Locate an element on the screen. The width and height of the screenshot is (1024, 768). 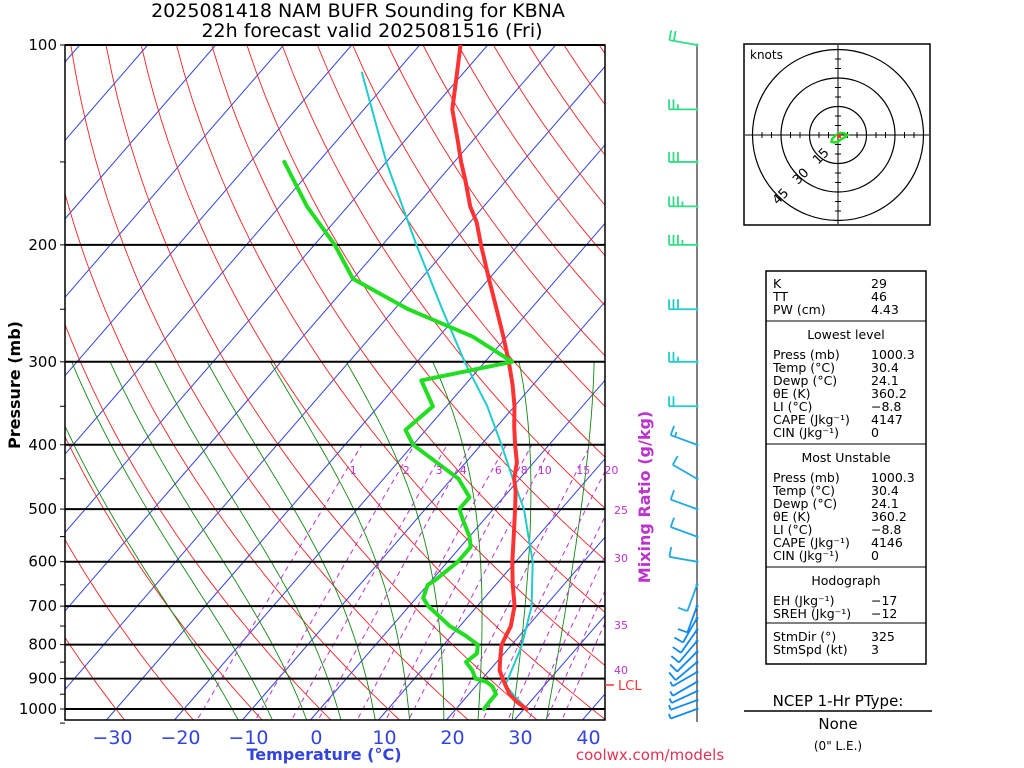
index-label: CIN (Jkg⁻¹) is located at coordinates (806, 432).